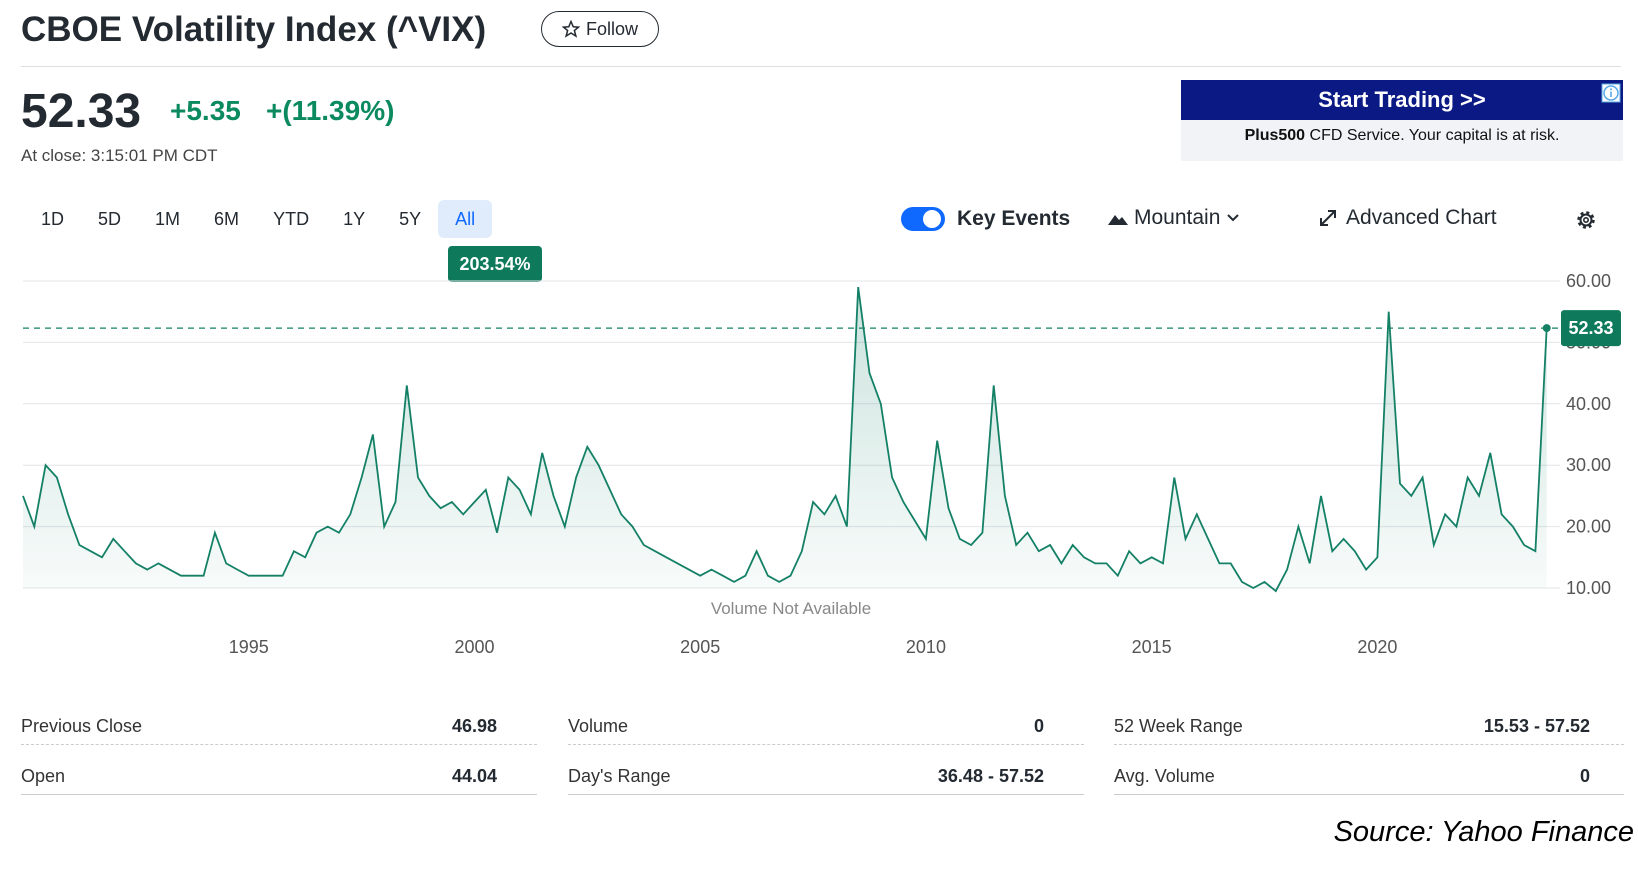  What do you see at coordinates (1588, 588) in the screenshot?
I see `y-tick-label: 10.00` at bounding box center [1588, 588].